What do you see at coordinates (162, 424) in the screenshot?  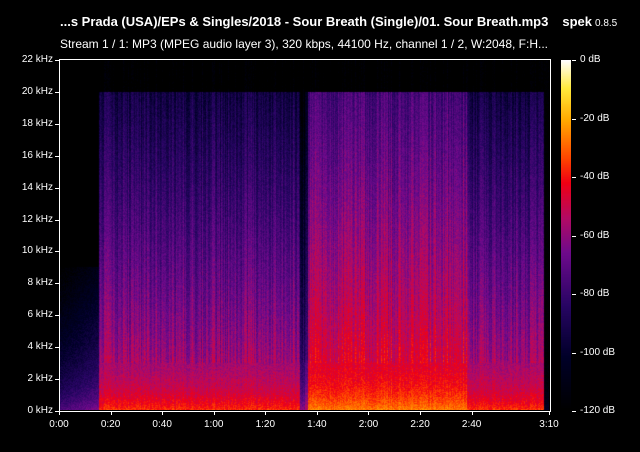 I see `time-tick-label: 0:40` at bounding box center [162, 424].